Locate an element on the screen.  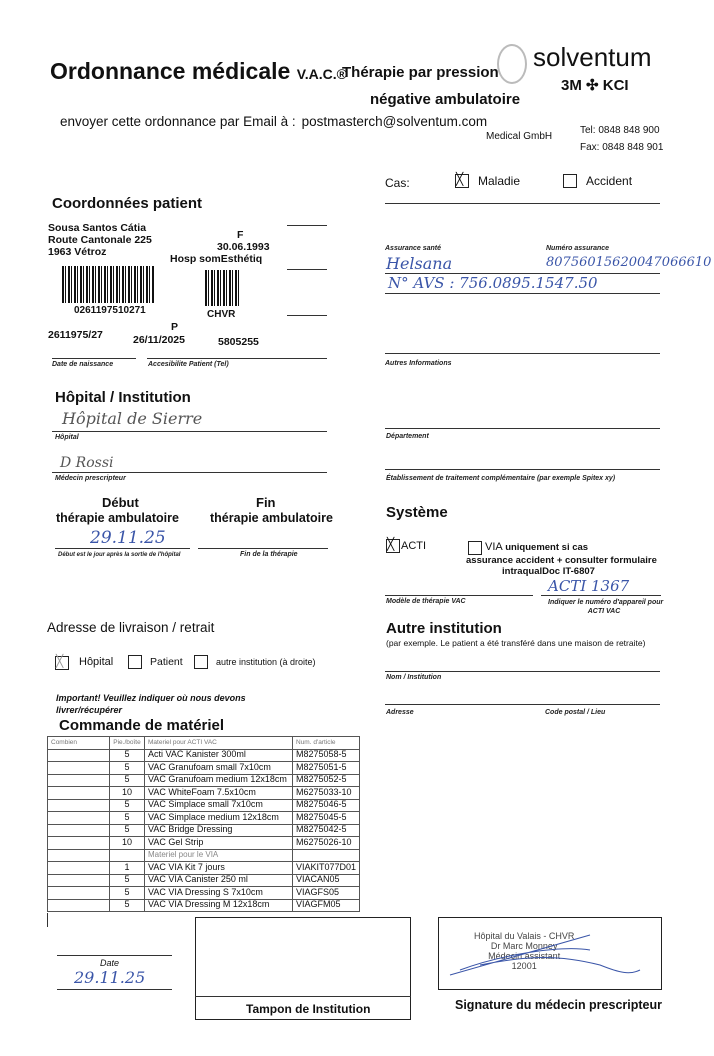
table-cell: M6275033-10 is located at coordinates (326, 793).